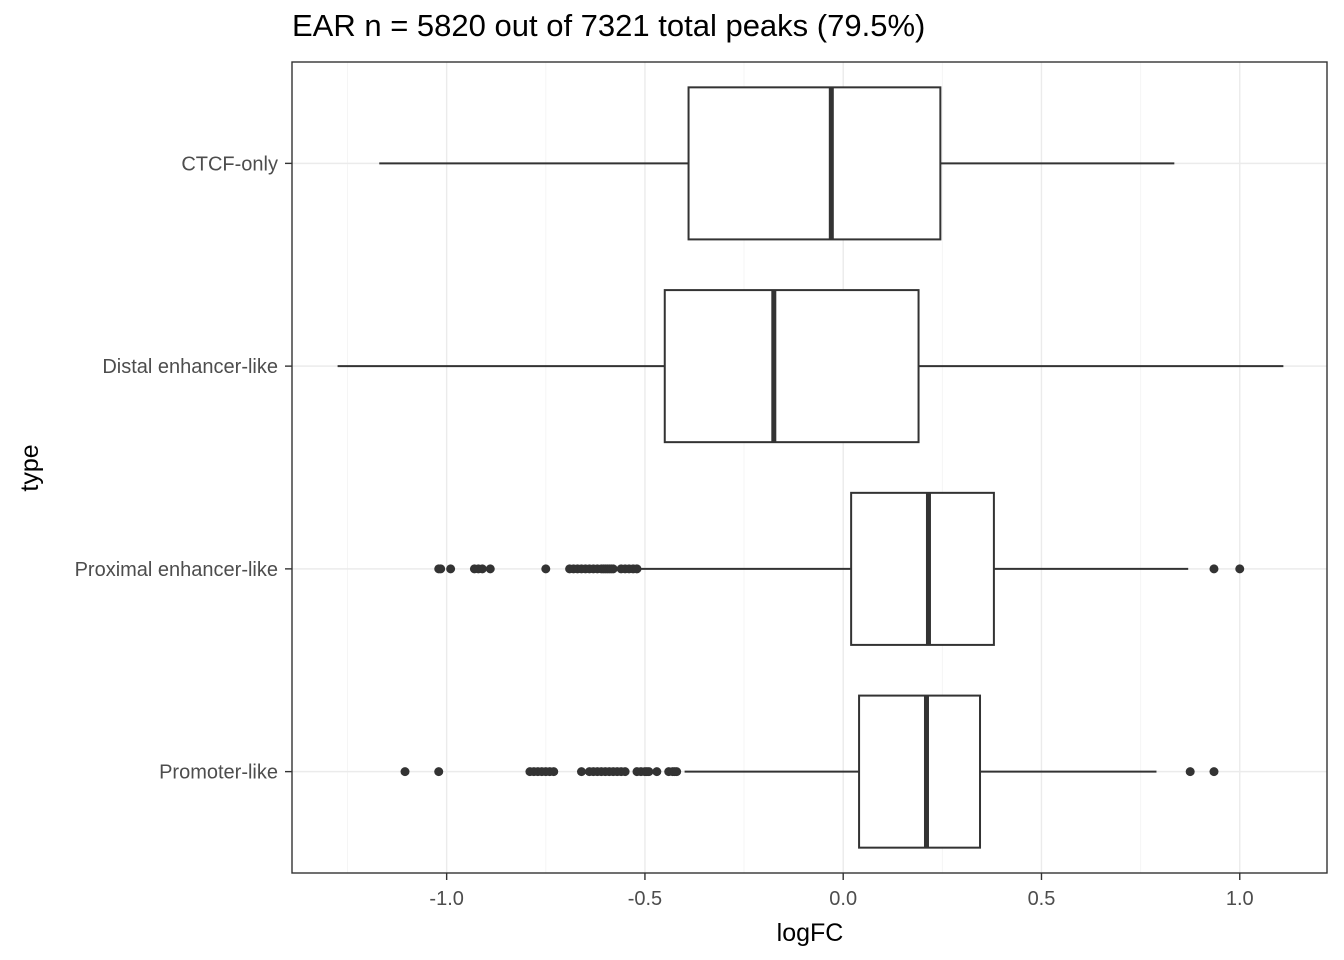  What do you see at coordinates (1042, 899) in the screenshot?
I see `x-tick-label: 0.5` at bounding box center [1042, 899].